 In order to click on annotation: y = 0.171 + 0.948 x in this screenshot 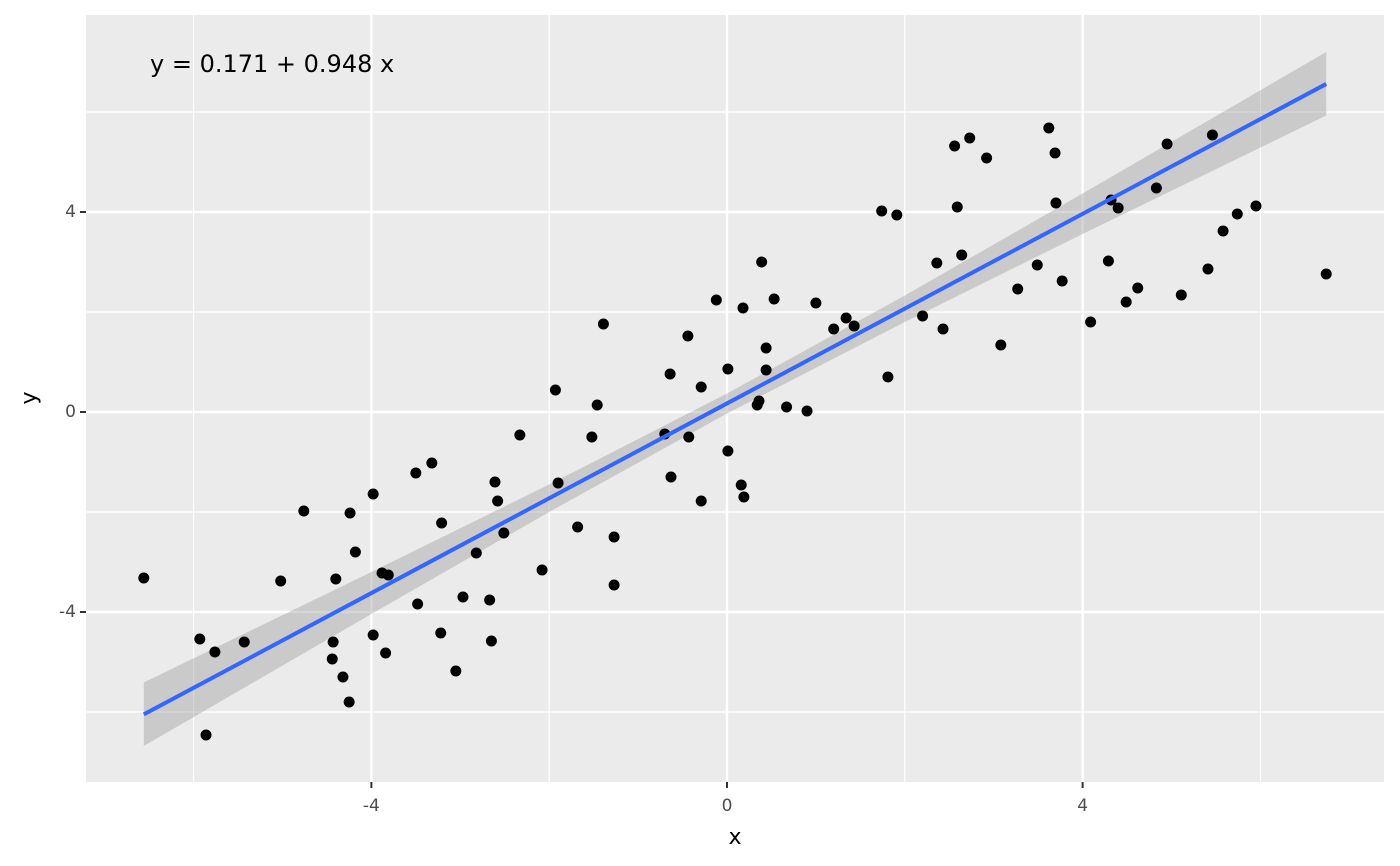, I will do `click(272, 64)`.